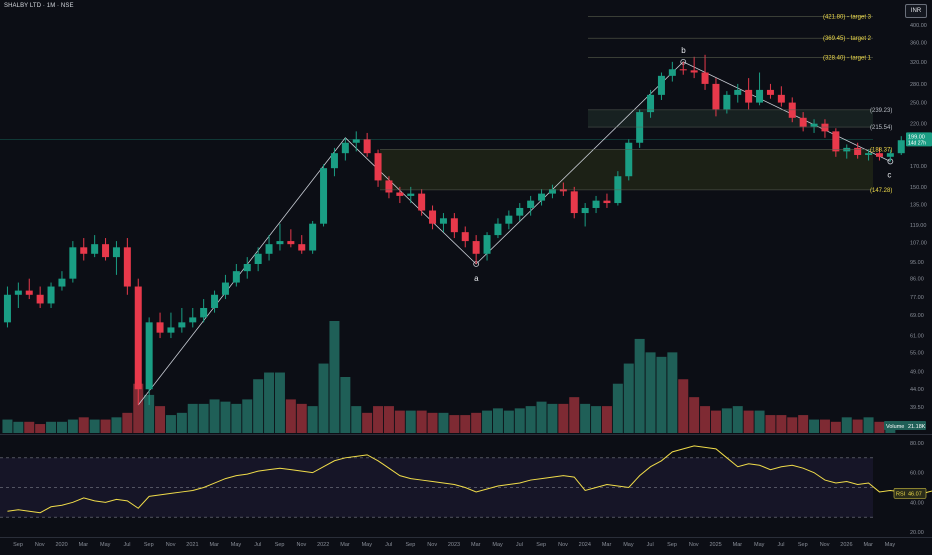 Image resolution: width=932 pixels, height=555 pixels. I want to click on level-label: (147.28), so click(881, 191).